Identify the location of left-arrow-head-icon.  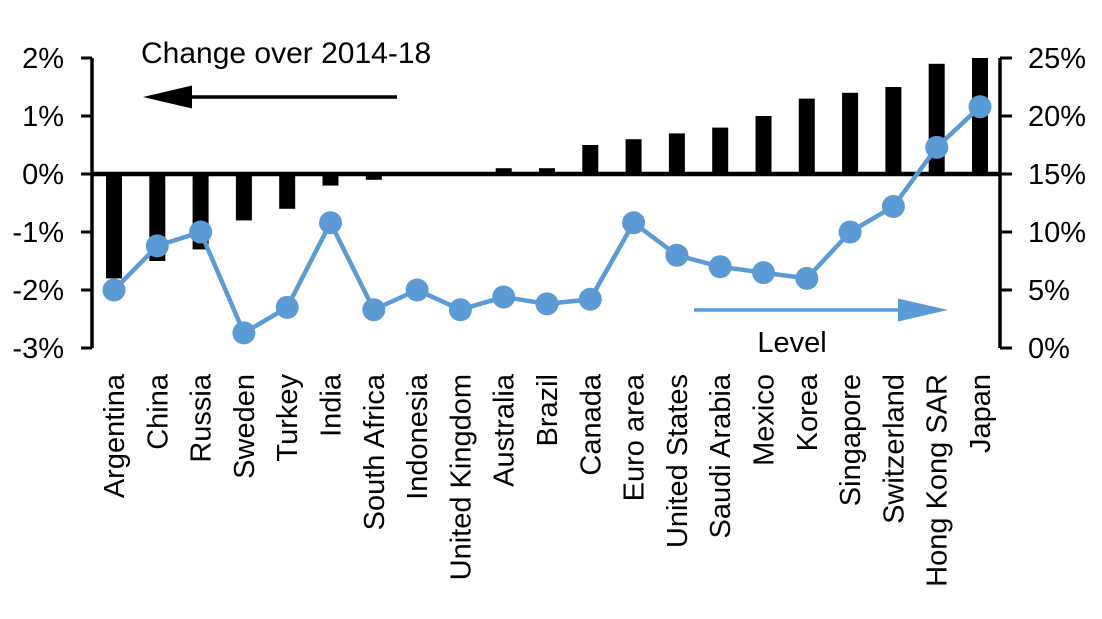
(167, 97).